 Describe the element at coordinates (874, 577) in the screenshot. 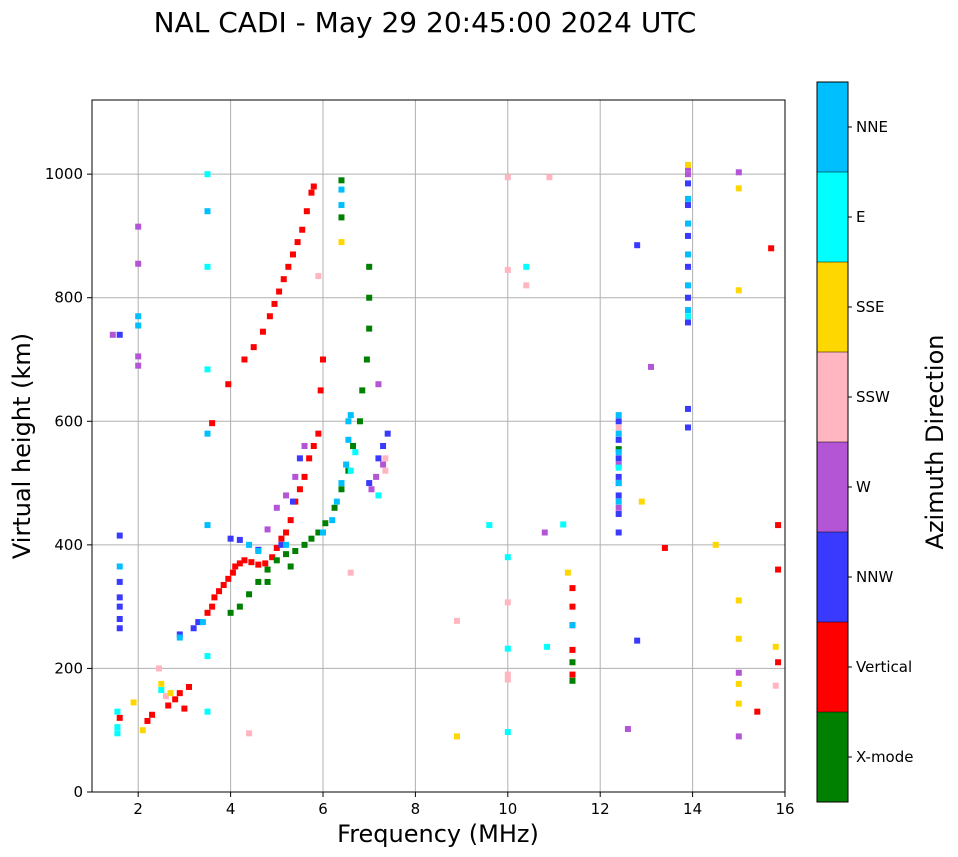

I see `colorbar-category-label: NNW` at that location.